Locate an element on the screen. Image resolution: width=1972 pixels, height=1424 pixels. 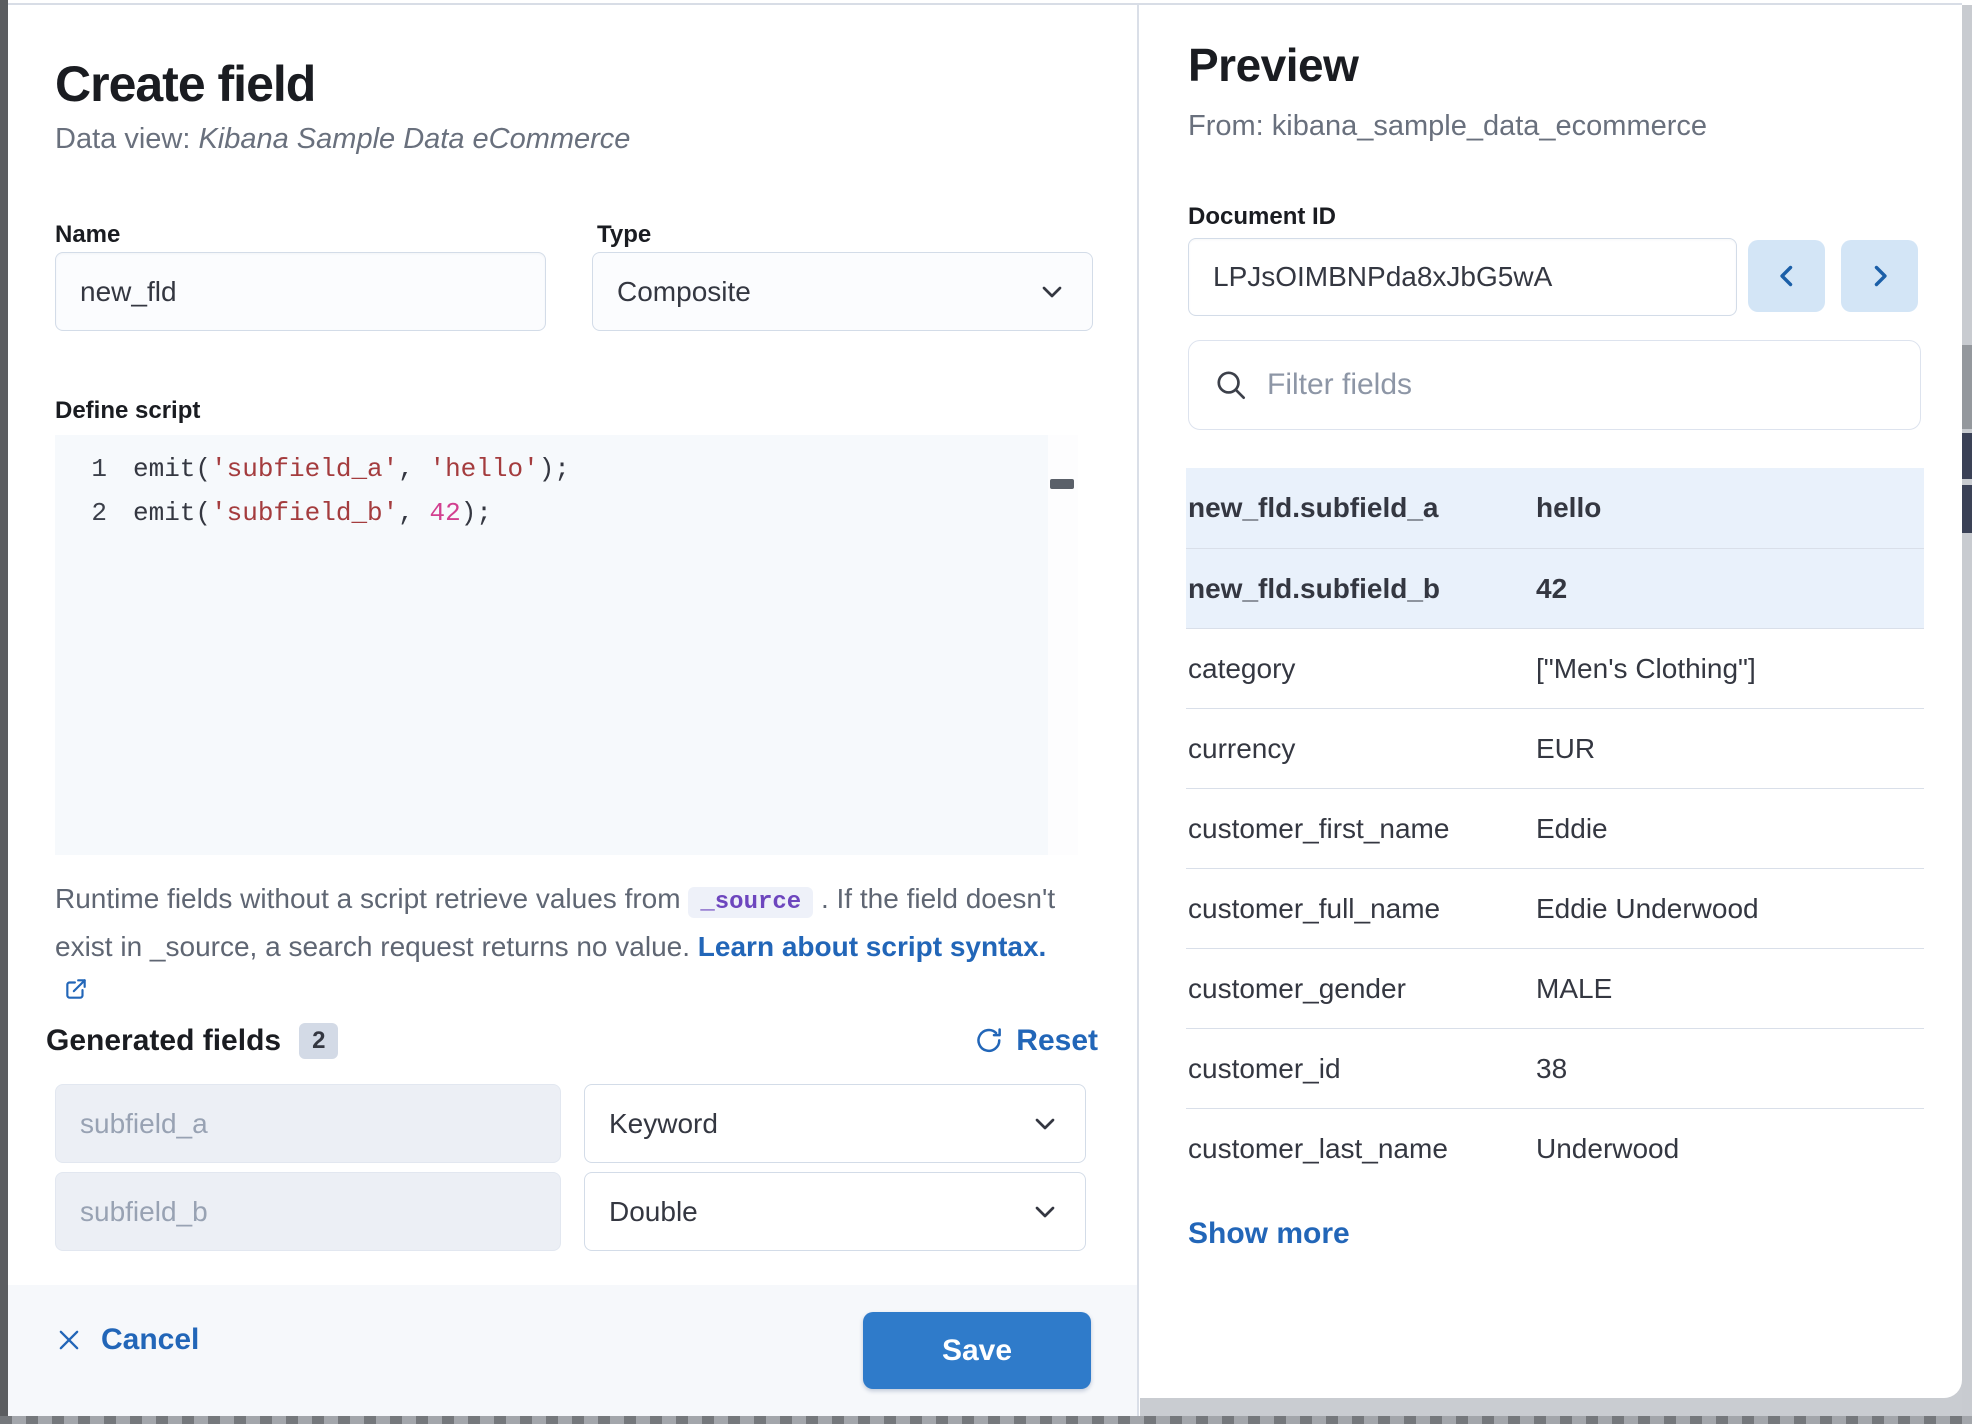
field-value: Eddie is located at coordinates (1572, 828).